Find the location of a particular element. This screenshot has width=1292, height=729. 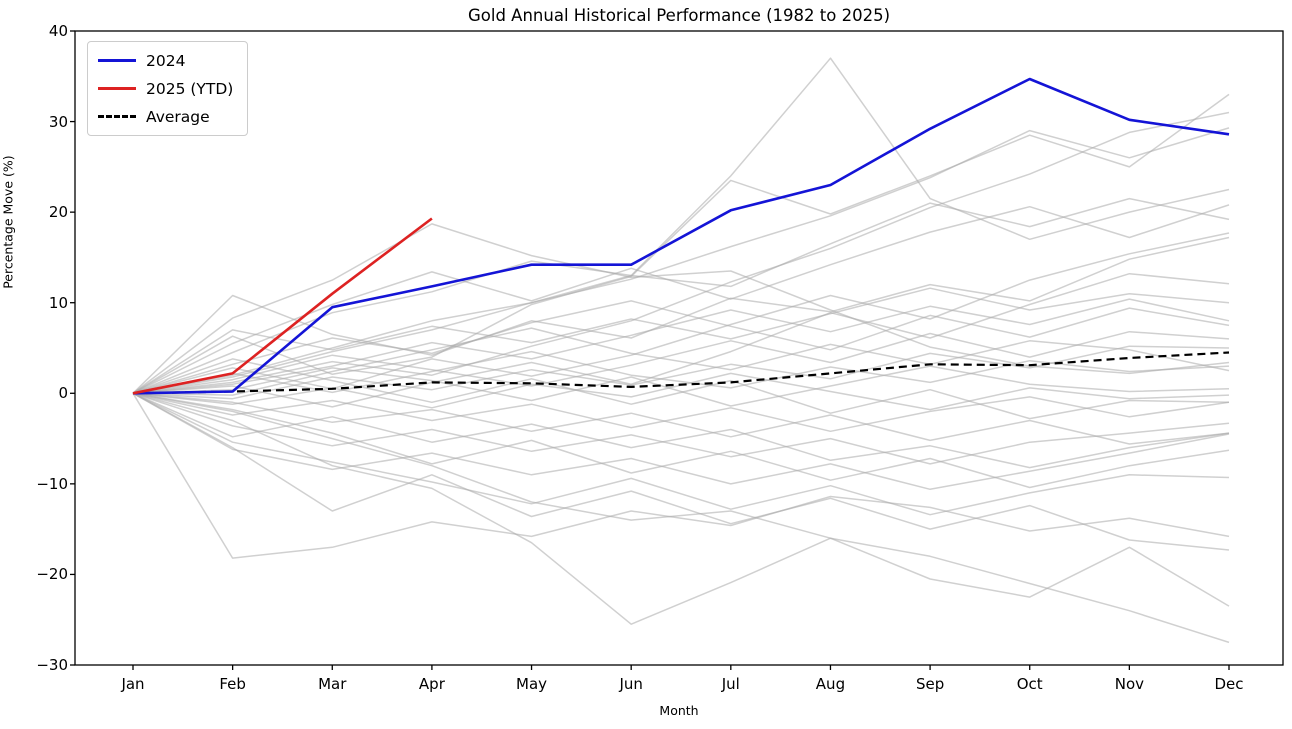

series-line-average is located at coordinates (681, 373).